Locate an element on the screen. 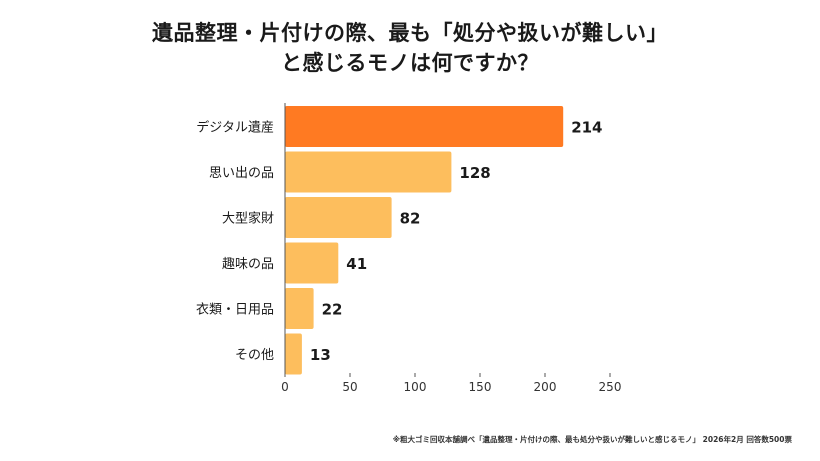 Image resolution: width=820 pixels, height=461 pixels. x-tick-label-5: 200 is located at coordinates (545, 387).